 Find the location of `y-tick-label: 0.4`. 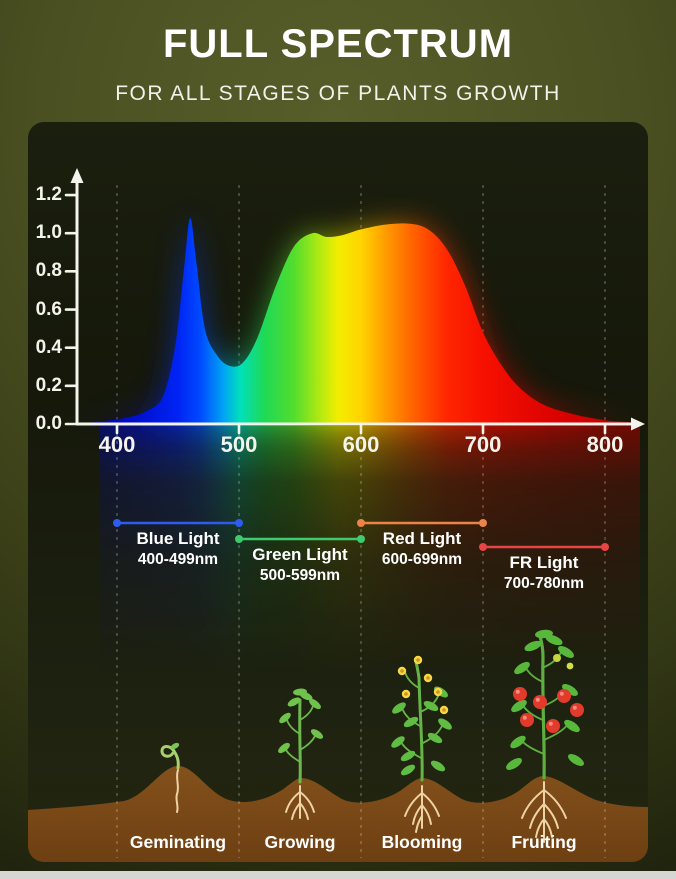

y-tick-label: 0.4 is located at coordinates (48, 347).